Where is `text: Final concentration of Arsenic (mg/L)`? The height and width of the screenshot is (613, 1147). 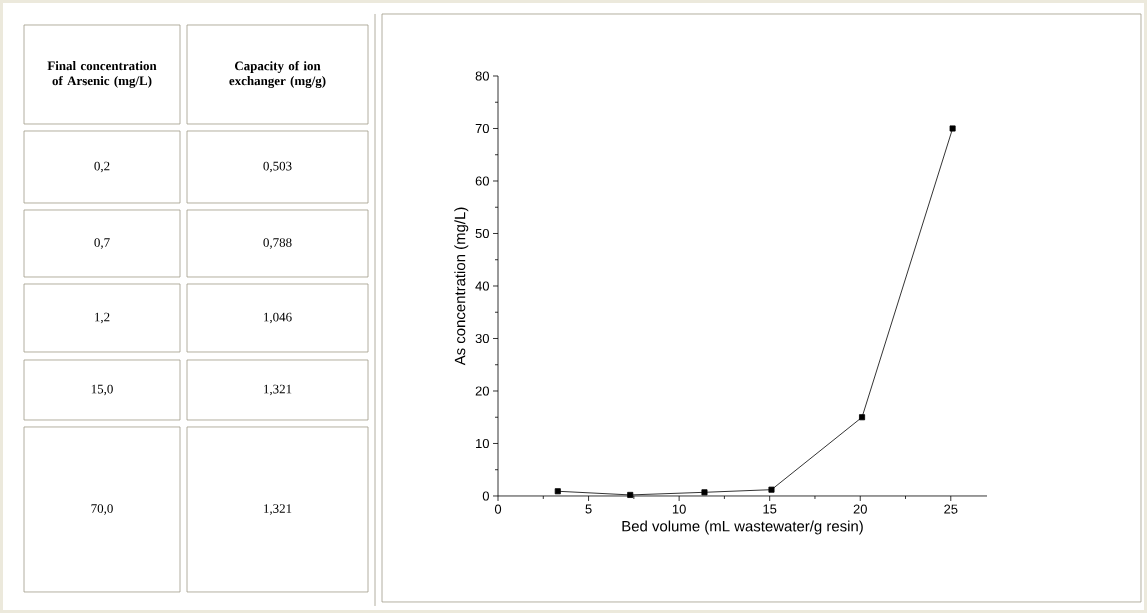 text: Final concentration of Arsenic (mg/L) is located at coordinates (102, 74).